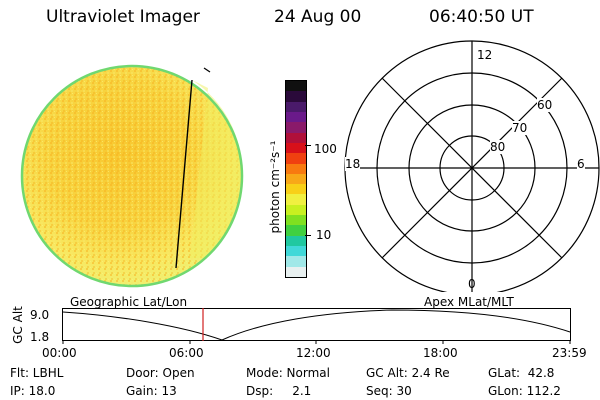 This screenshot has width=600, height=400. What do you see at coordinates (40, 337) in the screenshot?
I see `timeline-y-tick-1-8: 1.8` at bounding box center [40, 337].